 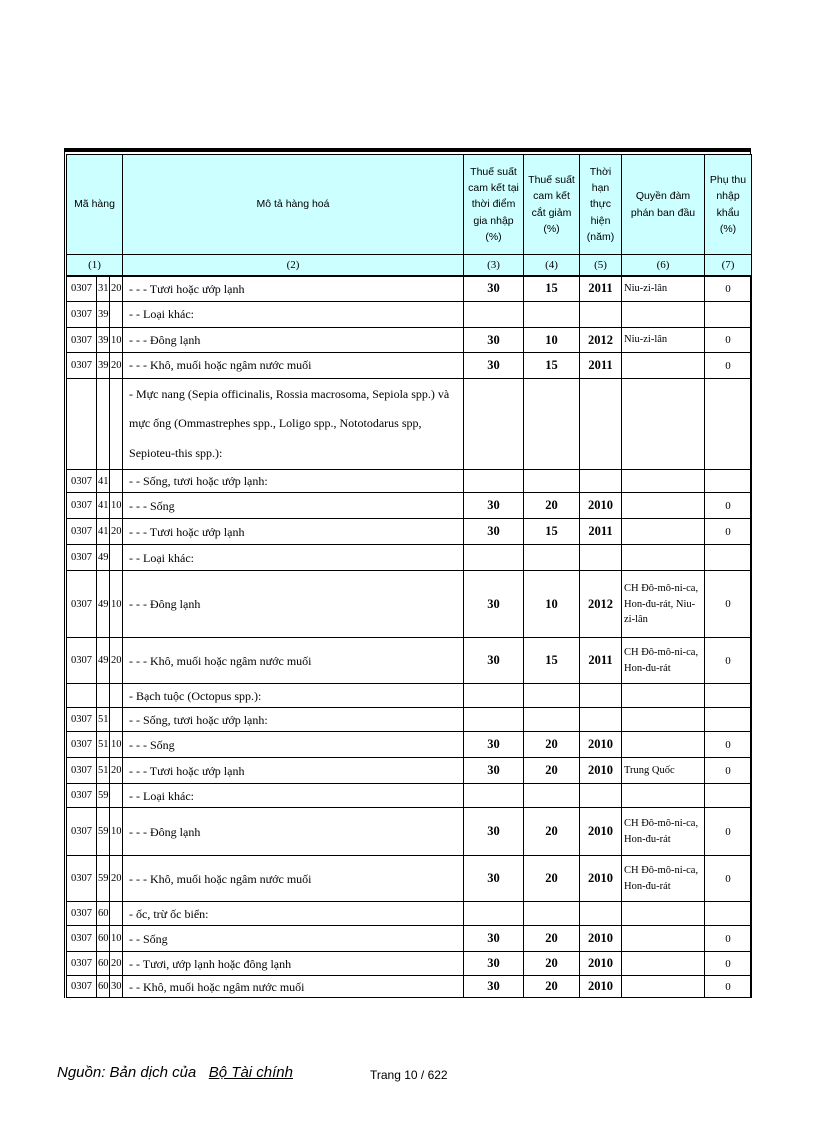 What do you see at coordinates (601, 265) in the screenshot?
I see `column-number: (5)` at bounding box center [601, 265].